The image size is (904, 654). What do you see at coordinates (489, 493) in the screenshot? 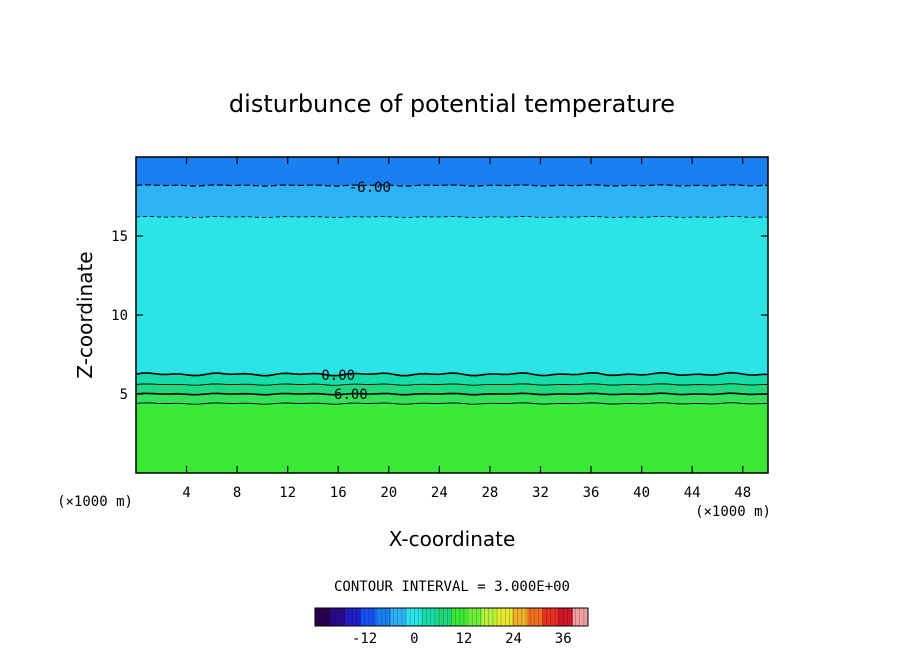
I see `x-tick-label: 28` at bounding box center [489, 493].